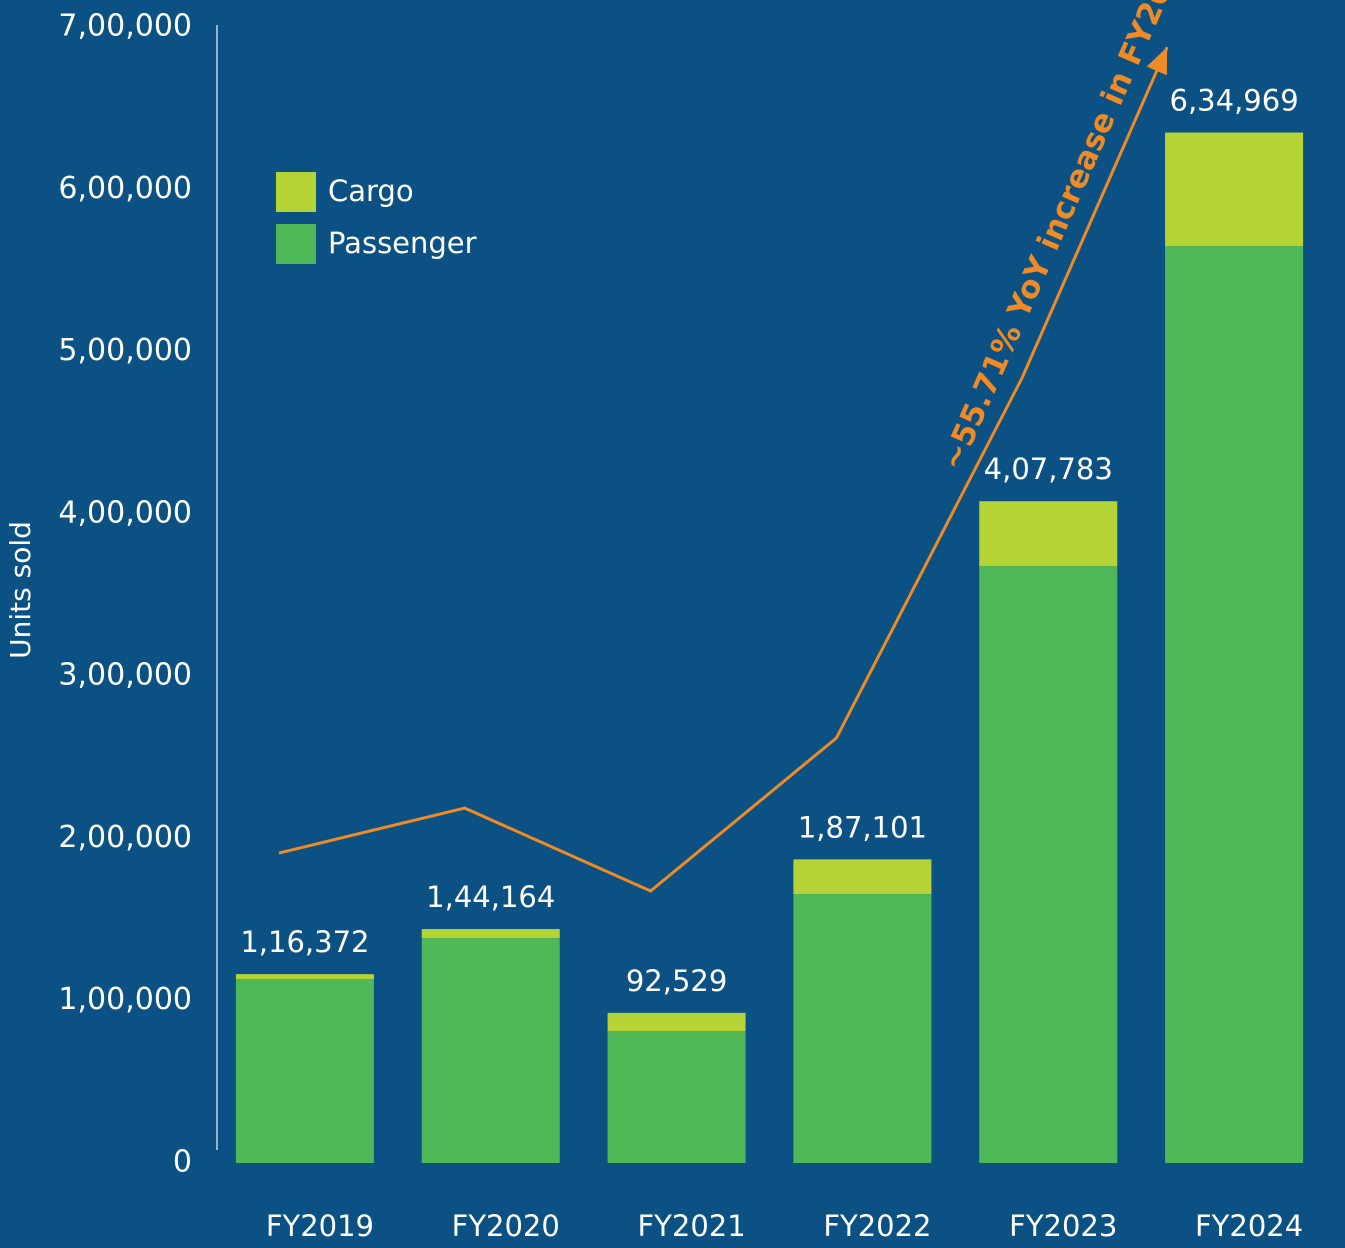  Describe the element at coordinates (676, 981) in the screenshot. I see `total-label: 92,529` at that location.